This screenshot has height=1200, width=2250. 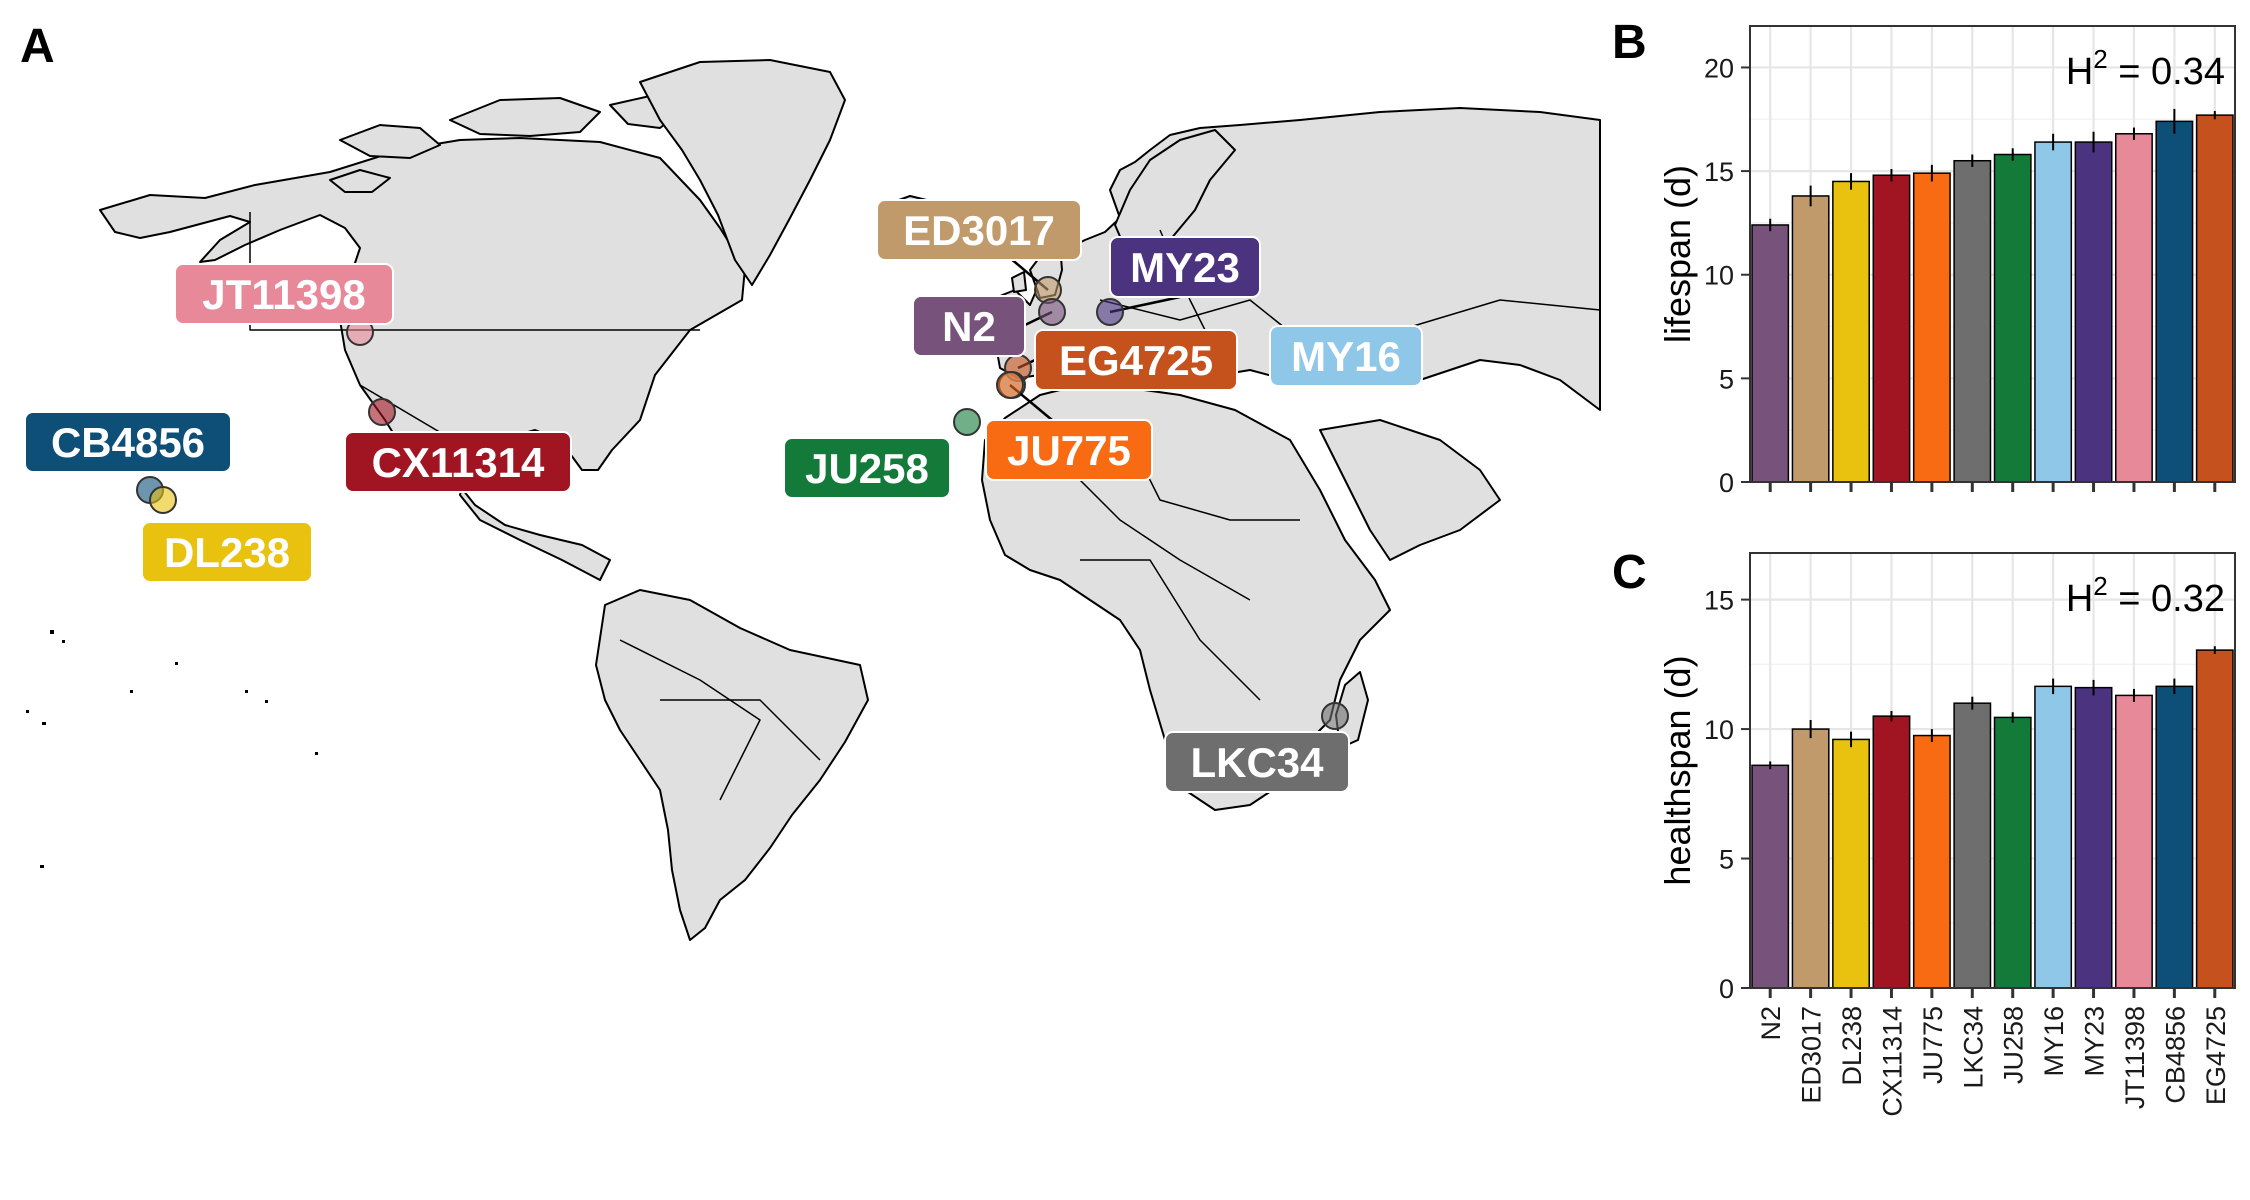 What do you see at coordinates (2135, 1057) in the screenshot?
I see `x-tick-label-jt11398: JT11398` at bounding box center [2135, 1057].